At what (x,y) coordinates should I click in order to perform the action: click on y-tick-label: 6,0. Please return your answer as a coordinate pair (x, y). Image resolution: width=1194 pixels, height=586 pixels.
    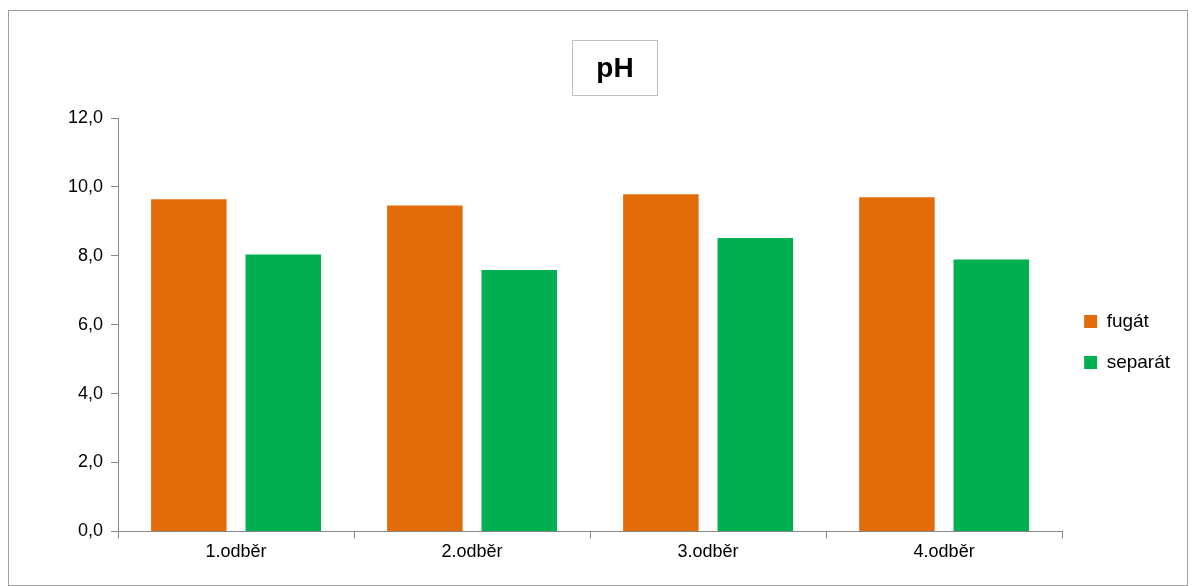
    Looking at the image, I should click on (91, 323).